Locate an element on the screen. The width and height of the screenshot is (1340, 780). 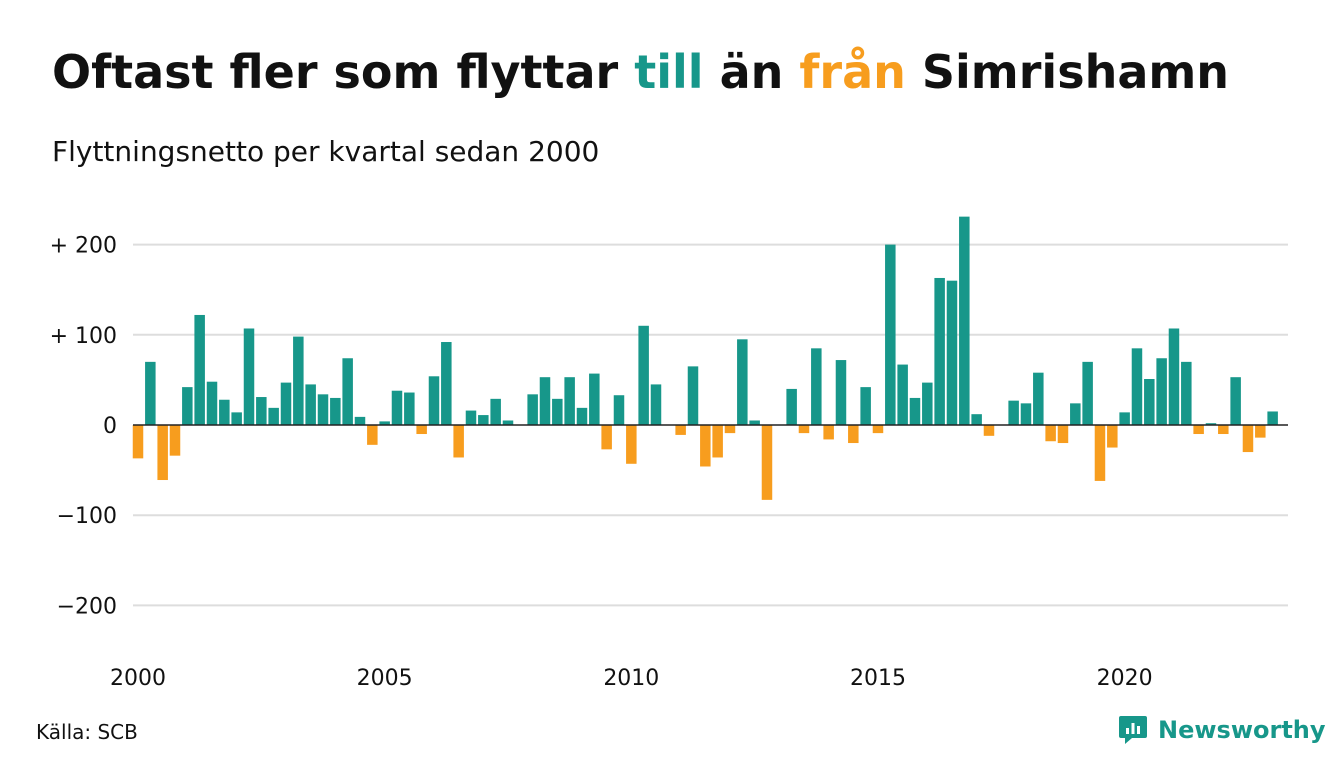
newsworthy-logo: Newsworthy is located at coordinates (1222, 730).